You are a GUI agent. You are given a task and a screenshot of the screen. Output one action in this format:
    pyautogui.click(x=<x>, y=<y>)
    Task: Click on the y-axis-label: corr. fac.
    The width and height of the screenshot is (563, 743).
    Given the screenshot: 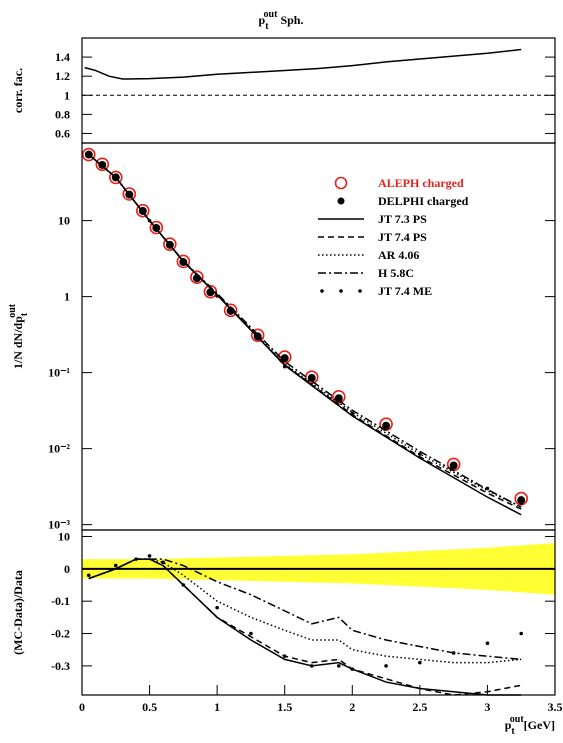 What is the action you would take?
    pyautogui.click(x=18, y=90)
    